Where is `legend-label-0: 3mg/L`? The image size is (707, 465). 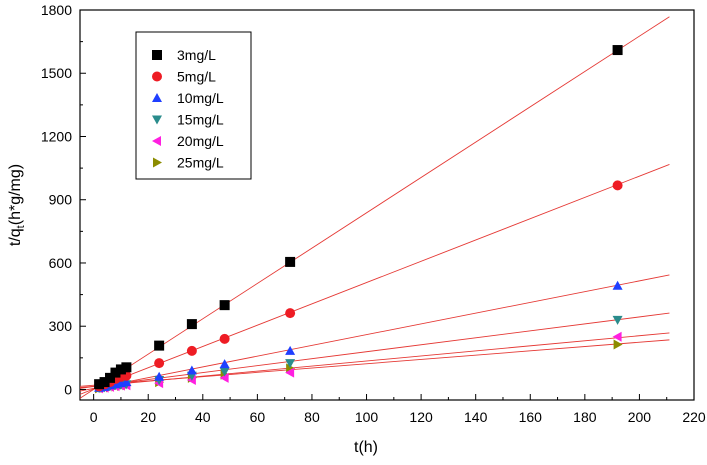 legend-label-0: 3mg/L is located at coordinates (196, 55).